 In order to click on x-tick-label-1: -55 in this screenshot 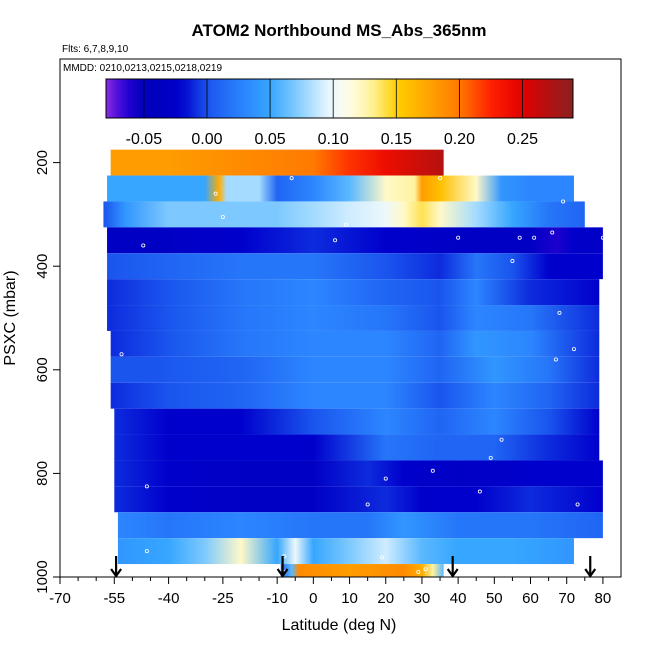, I will do `click(114, 598)`.